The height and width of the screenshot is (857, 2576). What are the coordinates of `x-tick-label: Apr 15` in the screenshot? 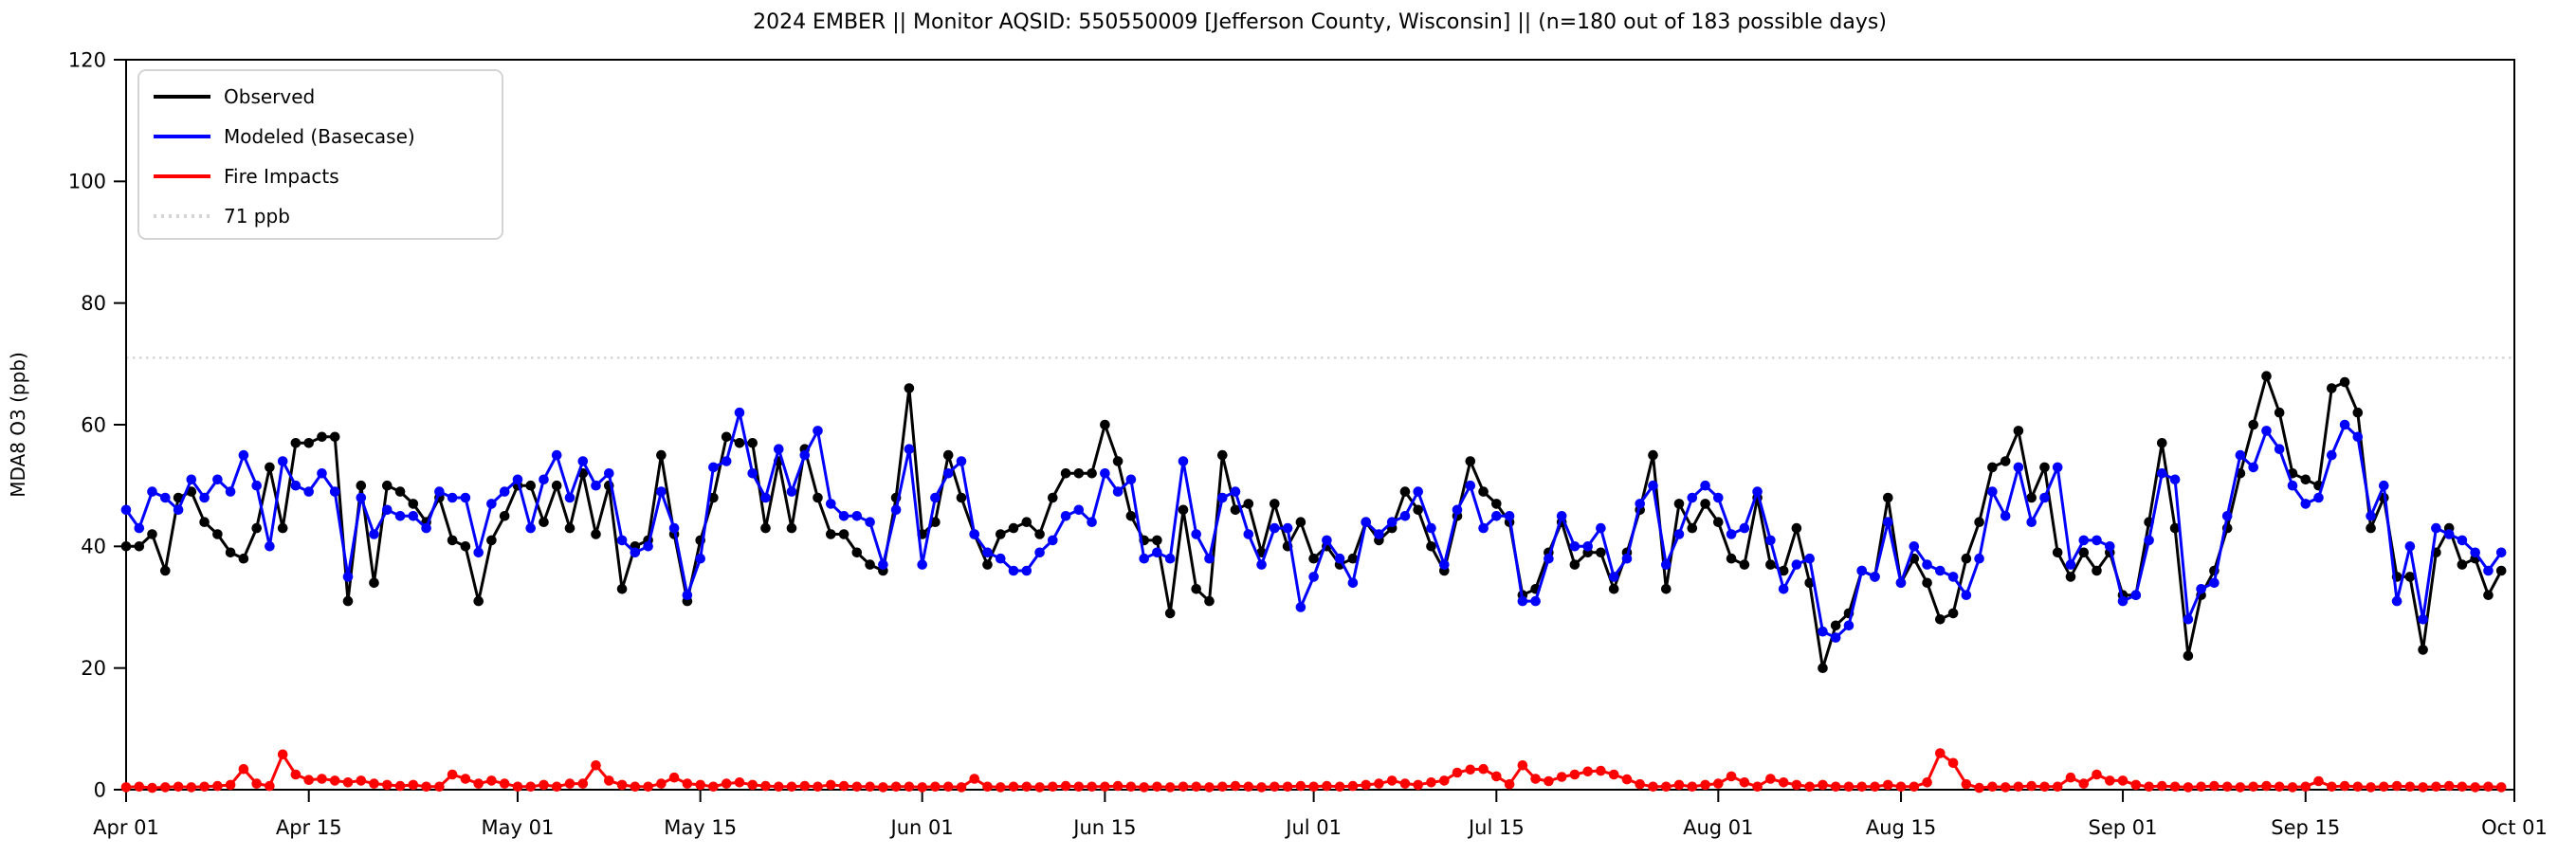 It's located at (309, 827).